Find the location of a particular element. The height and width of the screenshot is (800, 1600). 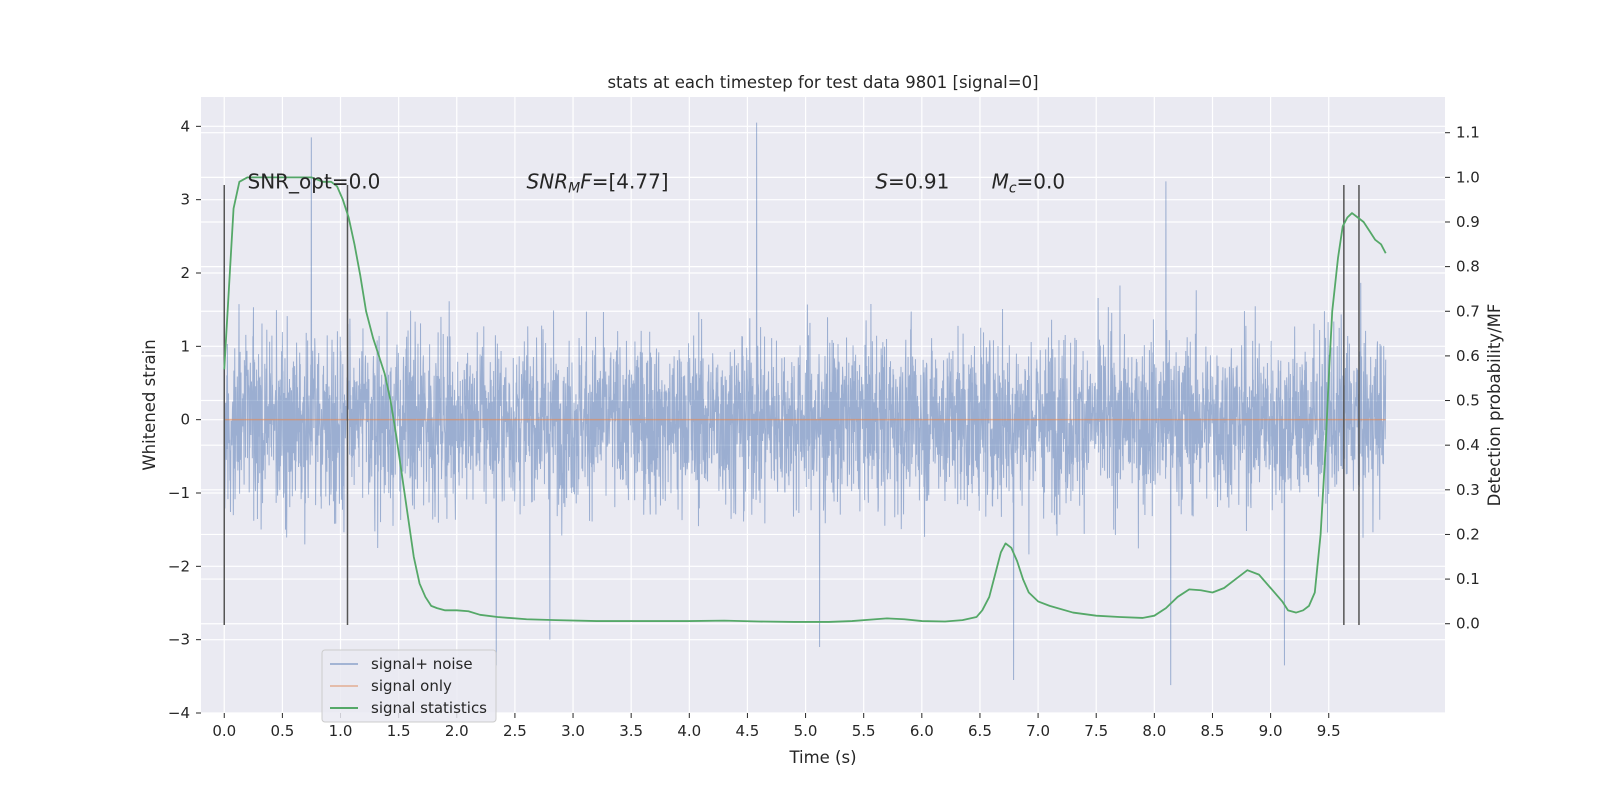

x-tick-label: 5.5 is located at coordinates (864, 731).